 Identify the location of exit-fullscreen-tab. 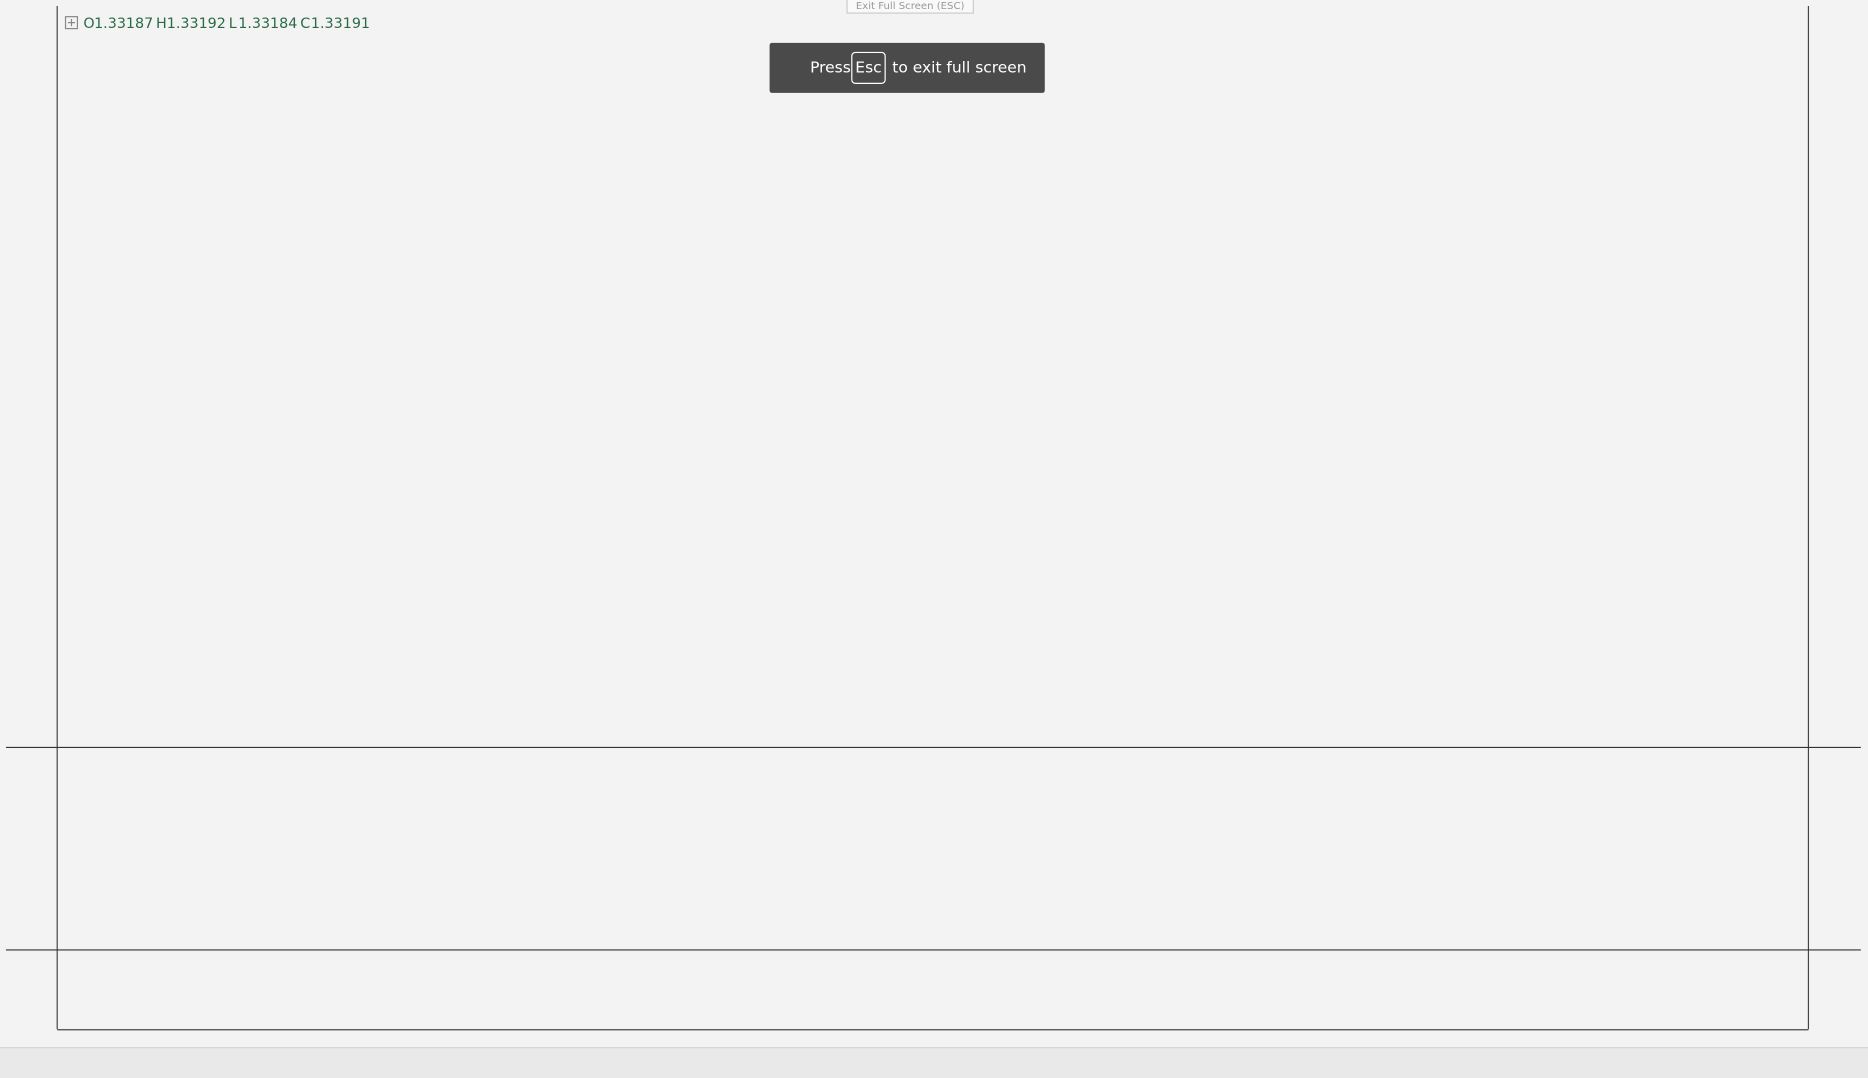
(910, 7).